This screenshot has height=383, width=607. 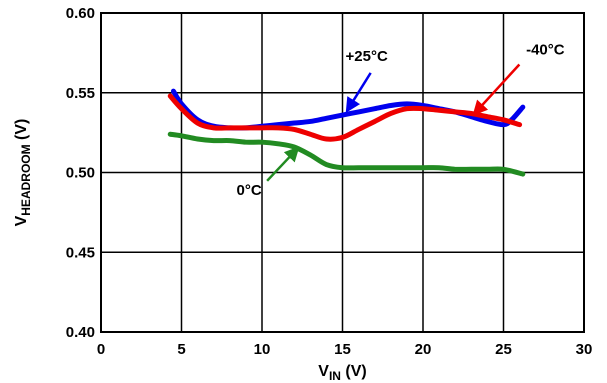 I want to click on y-axis-title-suffix: (V), so click(x=21, y=132).